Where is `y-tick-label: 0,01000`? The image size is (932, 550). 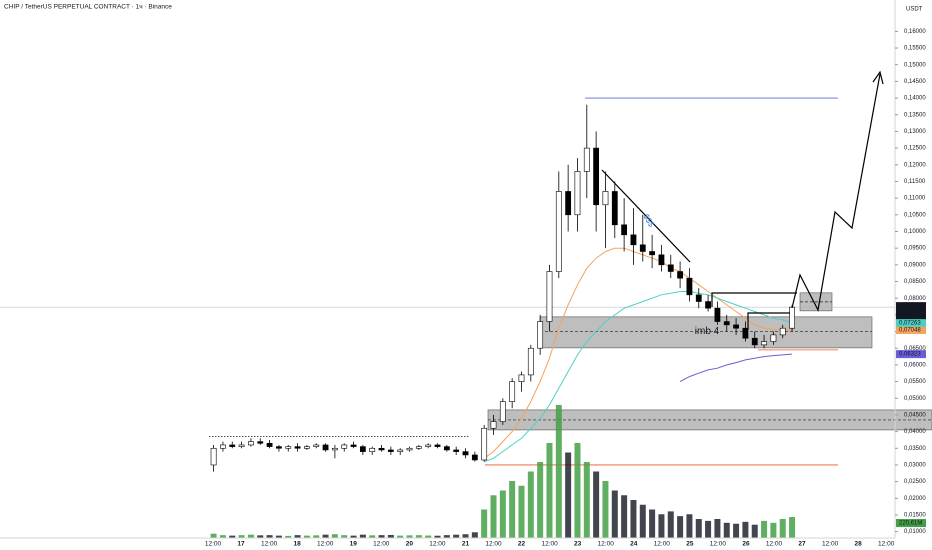 y-tick-label: 0,01000 is located at coordinates (915, 532).